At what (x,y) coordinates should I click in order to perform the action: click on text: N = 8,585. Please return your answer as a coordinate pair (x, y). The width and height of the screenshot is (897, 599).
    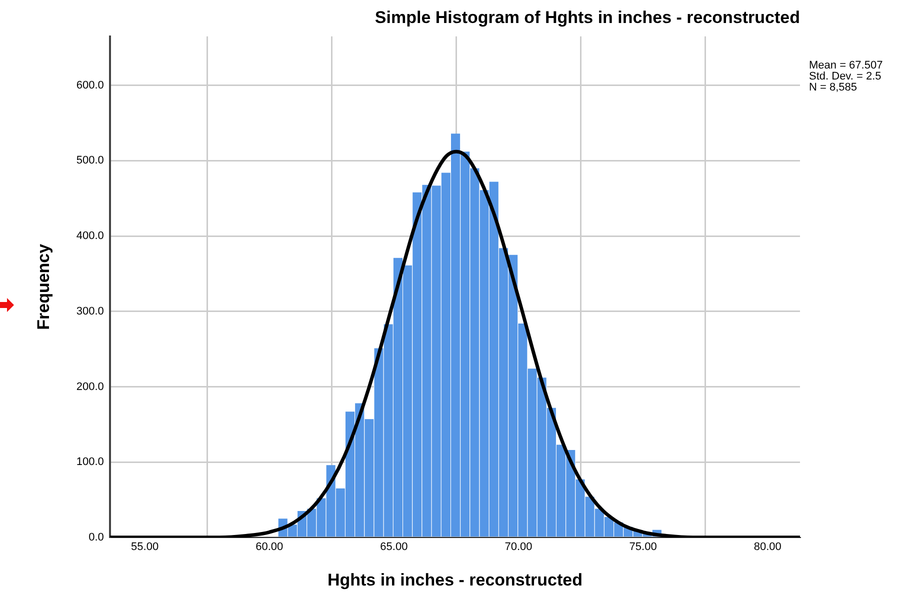
    Looking at the image, I should click on (833, 88).